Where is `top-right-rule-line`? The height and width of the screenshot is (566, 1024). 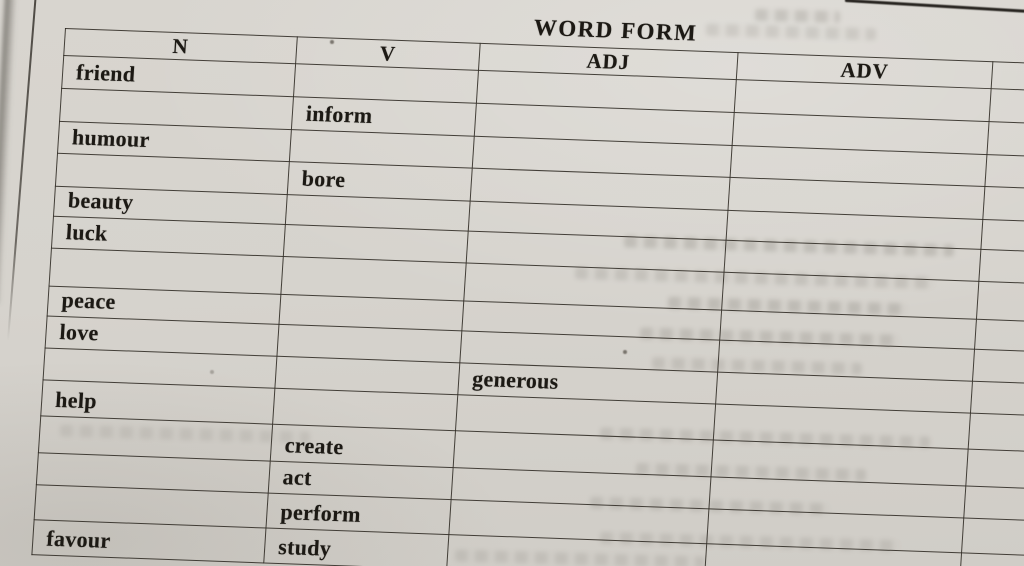 top-right-rule-line is located at coordinates (934, 7).